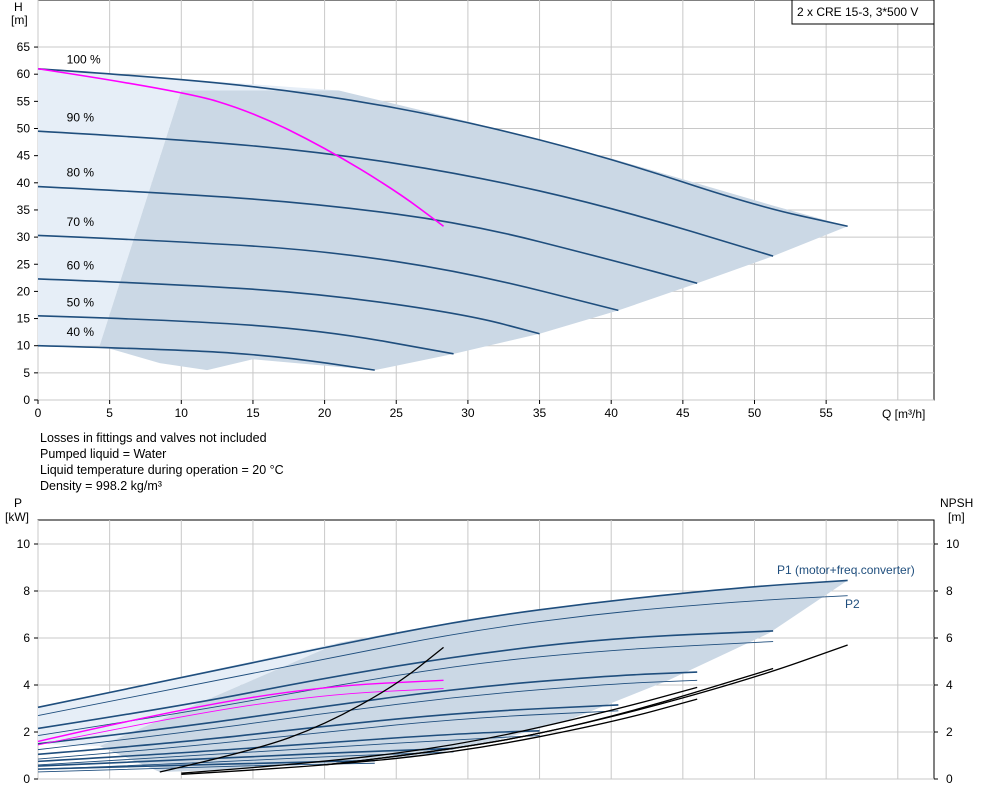  What do you see at coordinates (540, 413) in the screenshot?
I see `x-tick-label: 35` at bounding box center [540, 413].